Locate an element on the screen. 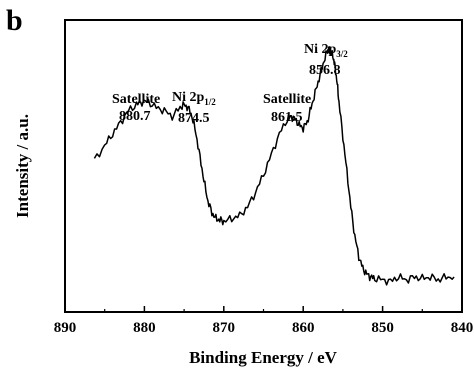 This screenshot has height=372, width=474. x-tick-label-840: 840 is located at coordinates (462, 328).